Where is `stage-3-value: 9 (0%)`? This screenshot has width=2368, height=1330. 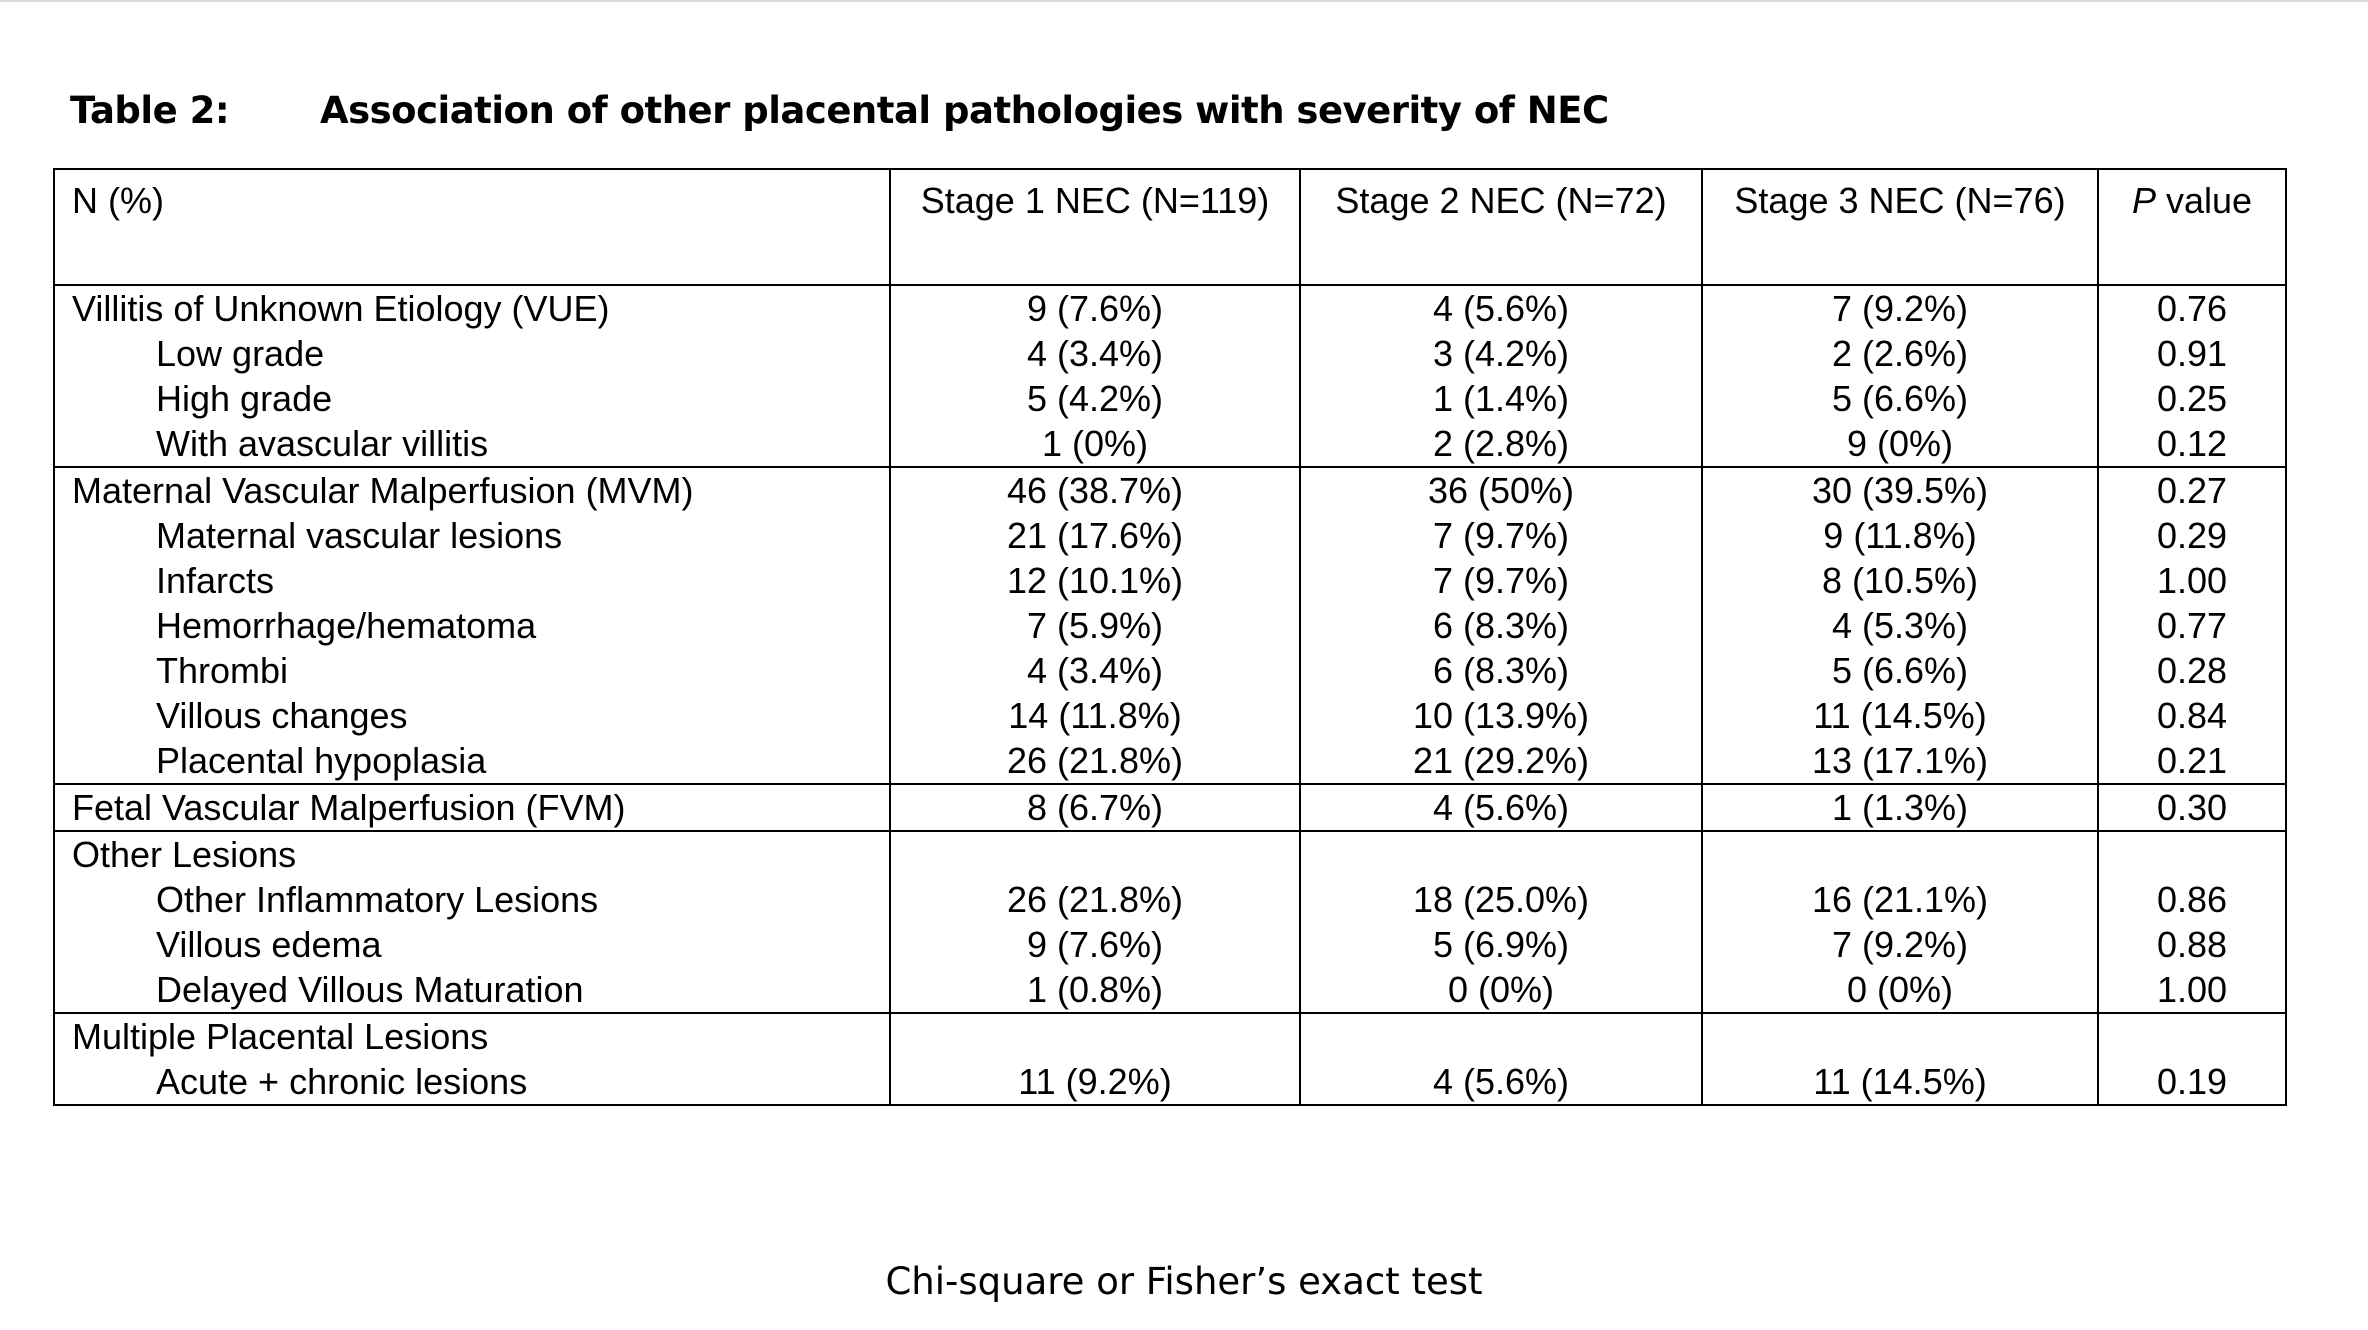
stage-3-value: 9 (0%) is located at coordinates (1900, 443).